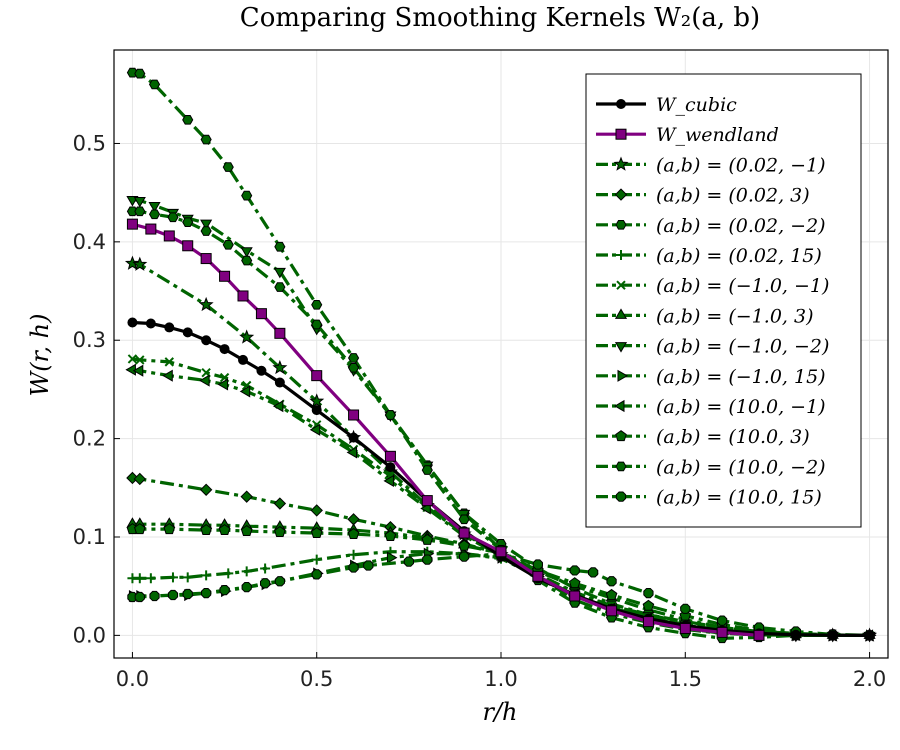  I want to click on legend-entry: (a,b) = (−1.0, −1), so click(712, 286).